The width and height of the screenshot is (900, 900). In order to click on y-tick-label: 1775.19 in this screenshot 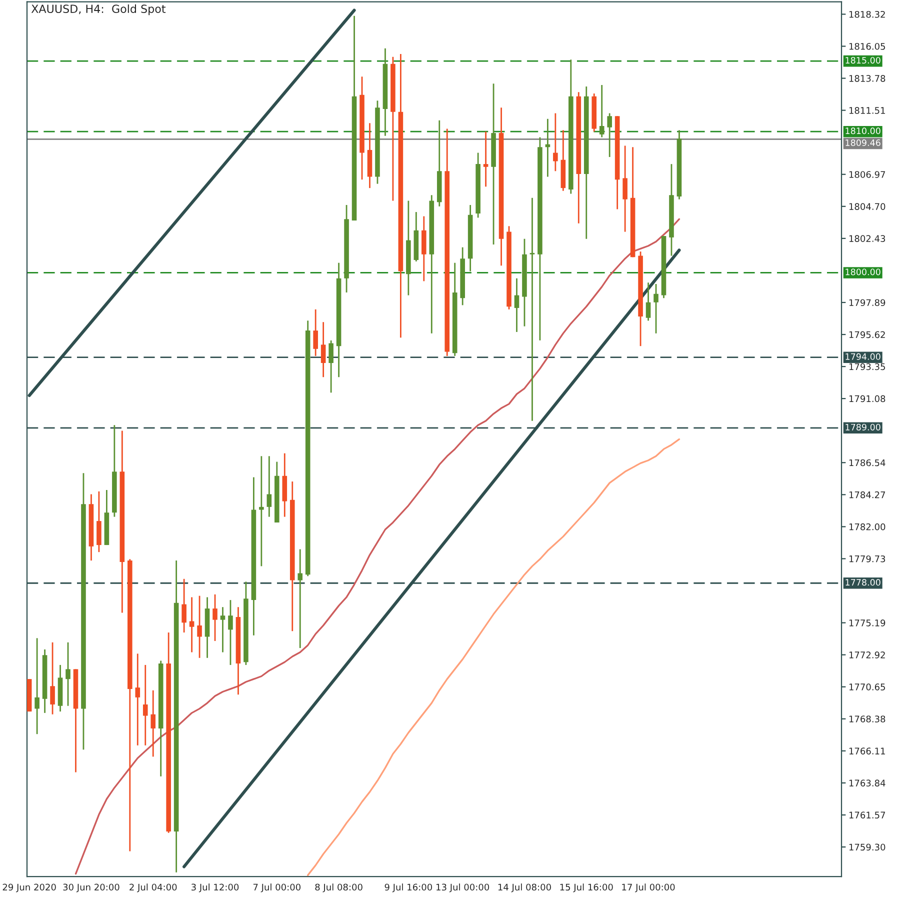, I will do `click(867, 622)`.